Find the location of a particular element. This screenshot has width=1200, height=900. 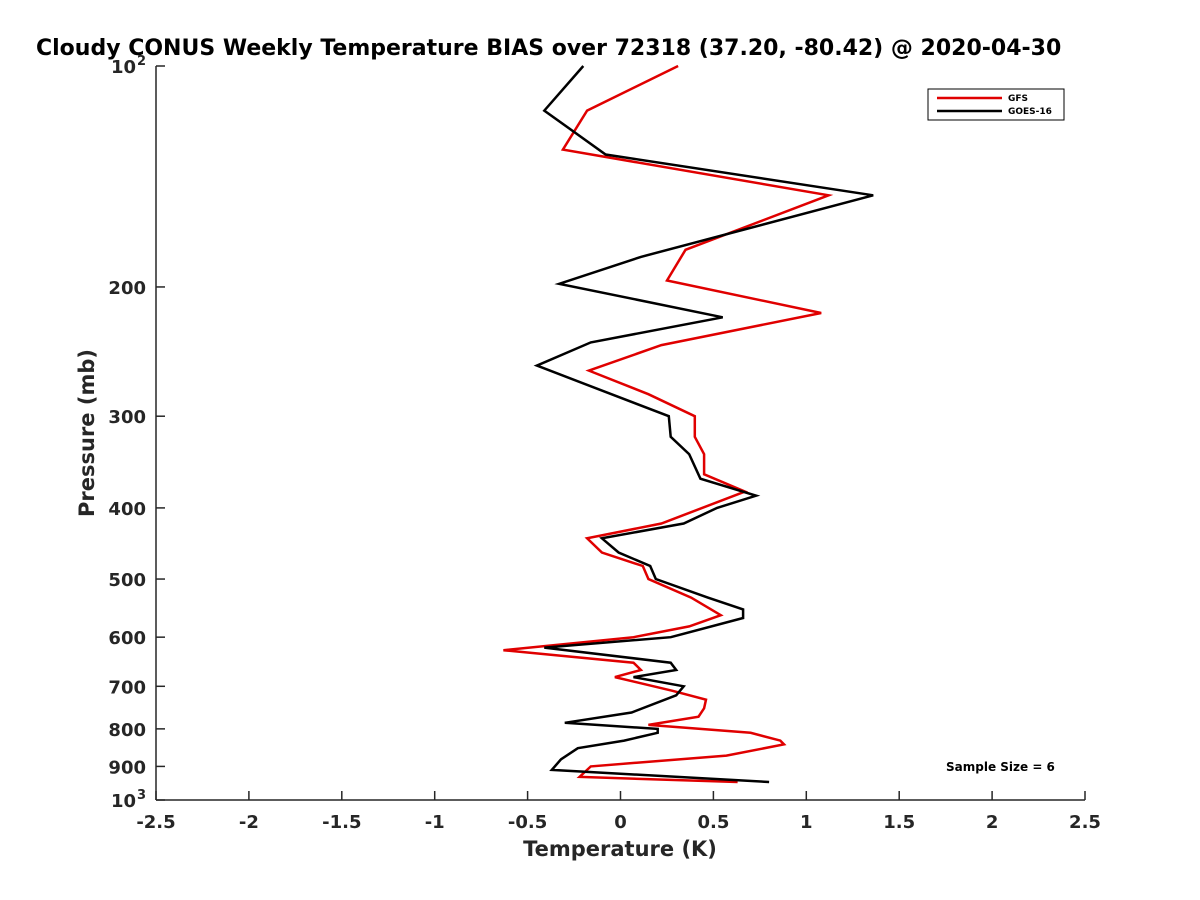

legend: GFS GOES-16 is located at coordinates (996, 104).